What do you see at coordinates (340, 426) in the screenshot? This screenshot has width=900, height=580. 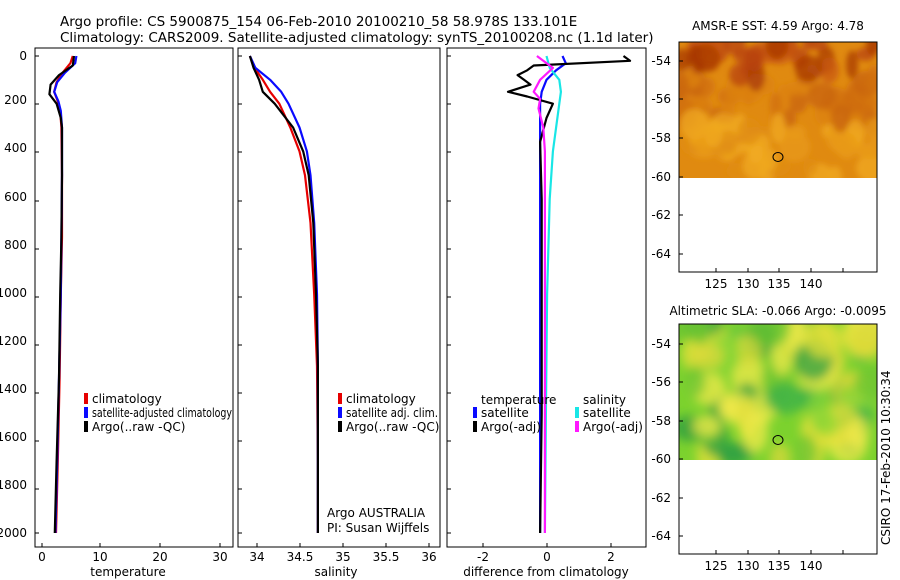 I see `legend-swatch-argo` at bounding box center [340, 426].